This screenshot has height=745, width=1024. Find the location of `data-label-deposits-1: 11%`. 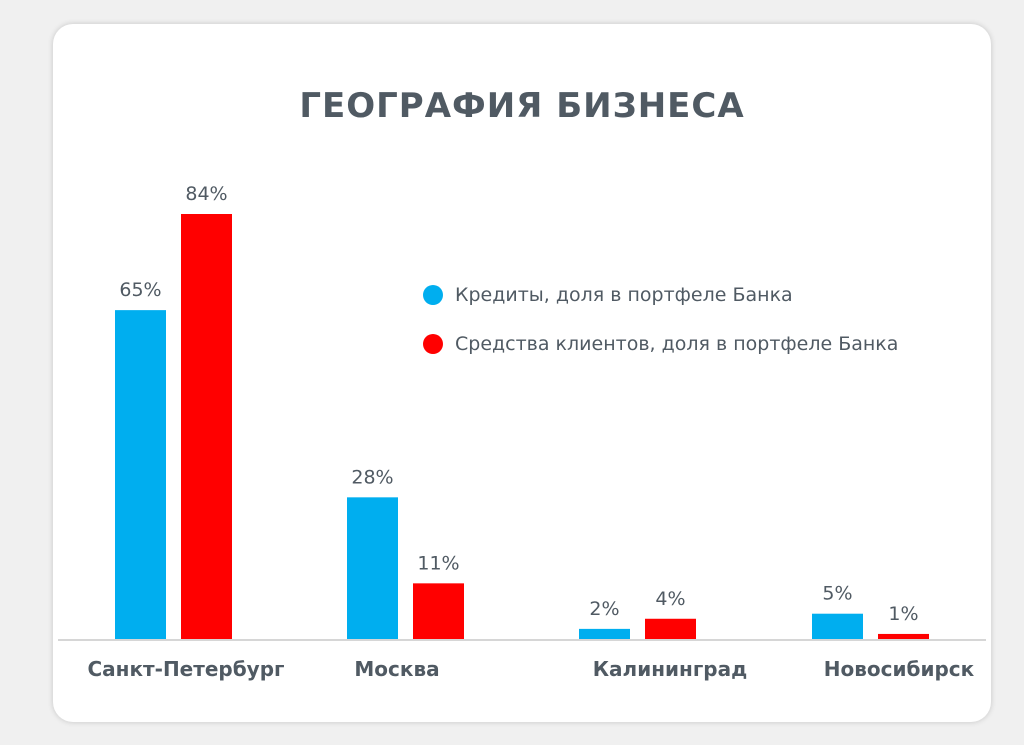

data-label-deposits-1: 11% is located at coordinates (438, 563).